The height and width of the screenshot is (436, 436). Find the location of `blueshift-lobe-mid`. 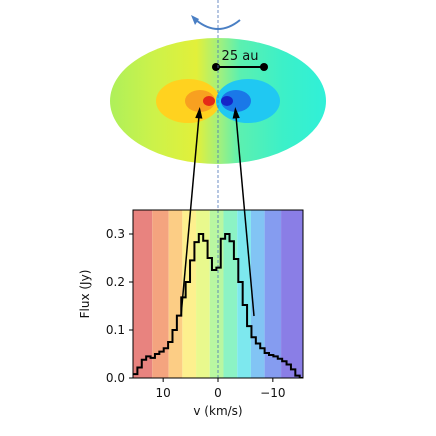

blueshift-lobe-mid is located at coordinates (236, 101).